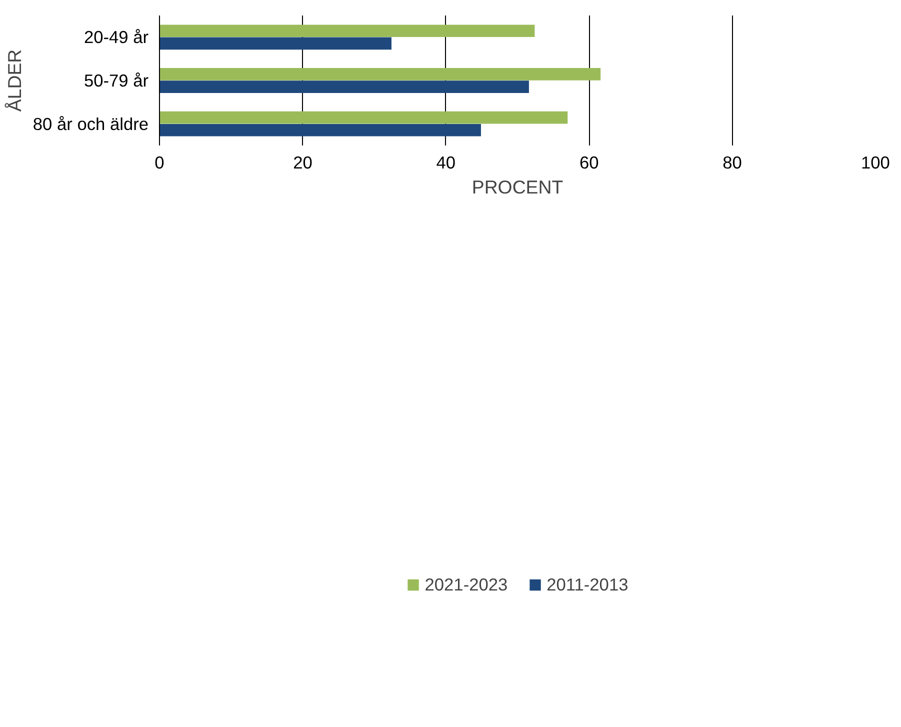  Describe the element at coordinates (302, 162) in the screenshot. I see `x-tick-label: 20` at that location.